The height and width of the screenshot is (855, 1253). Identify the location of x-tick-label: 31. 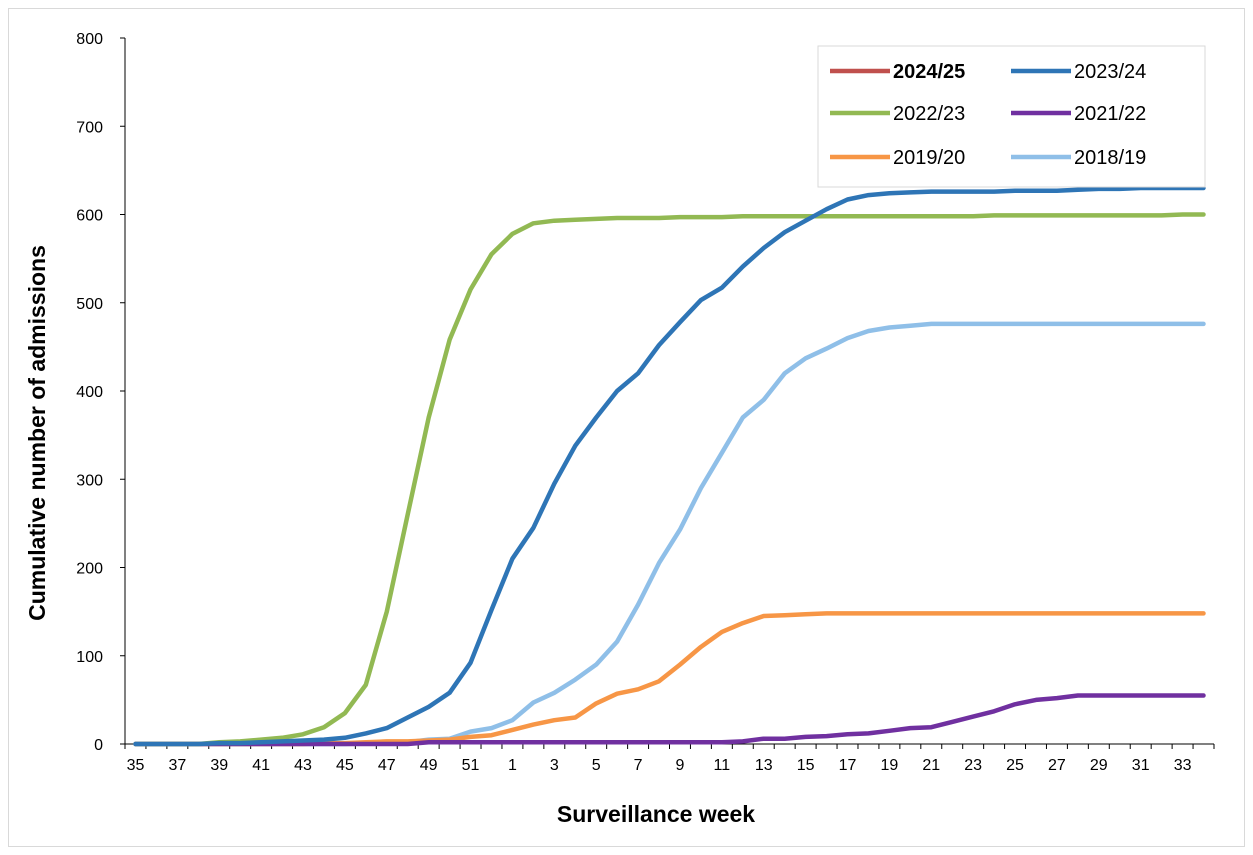
(1141, 765).